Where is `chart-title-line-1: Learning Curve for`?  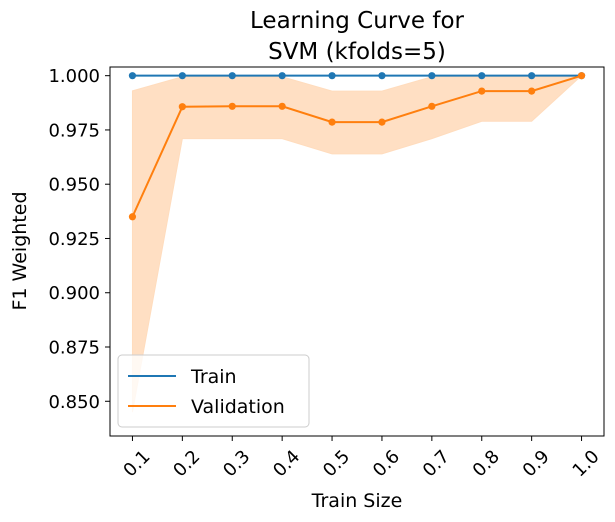
chart-title-line-1: Learning Curve for is located at coordinates (357, 21).